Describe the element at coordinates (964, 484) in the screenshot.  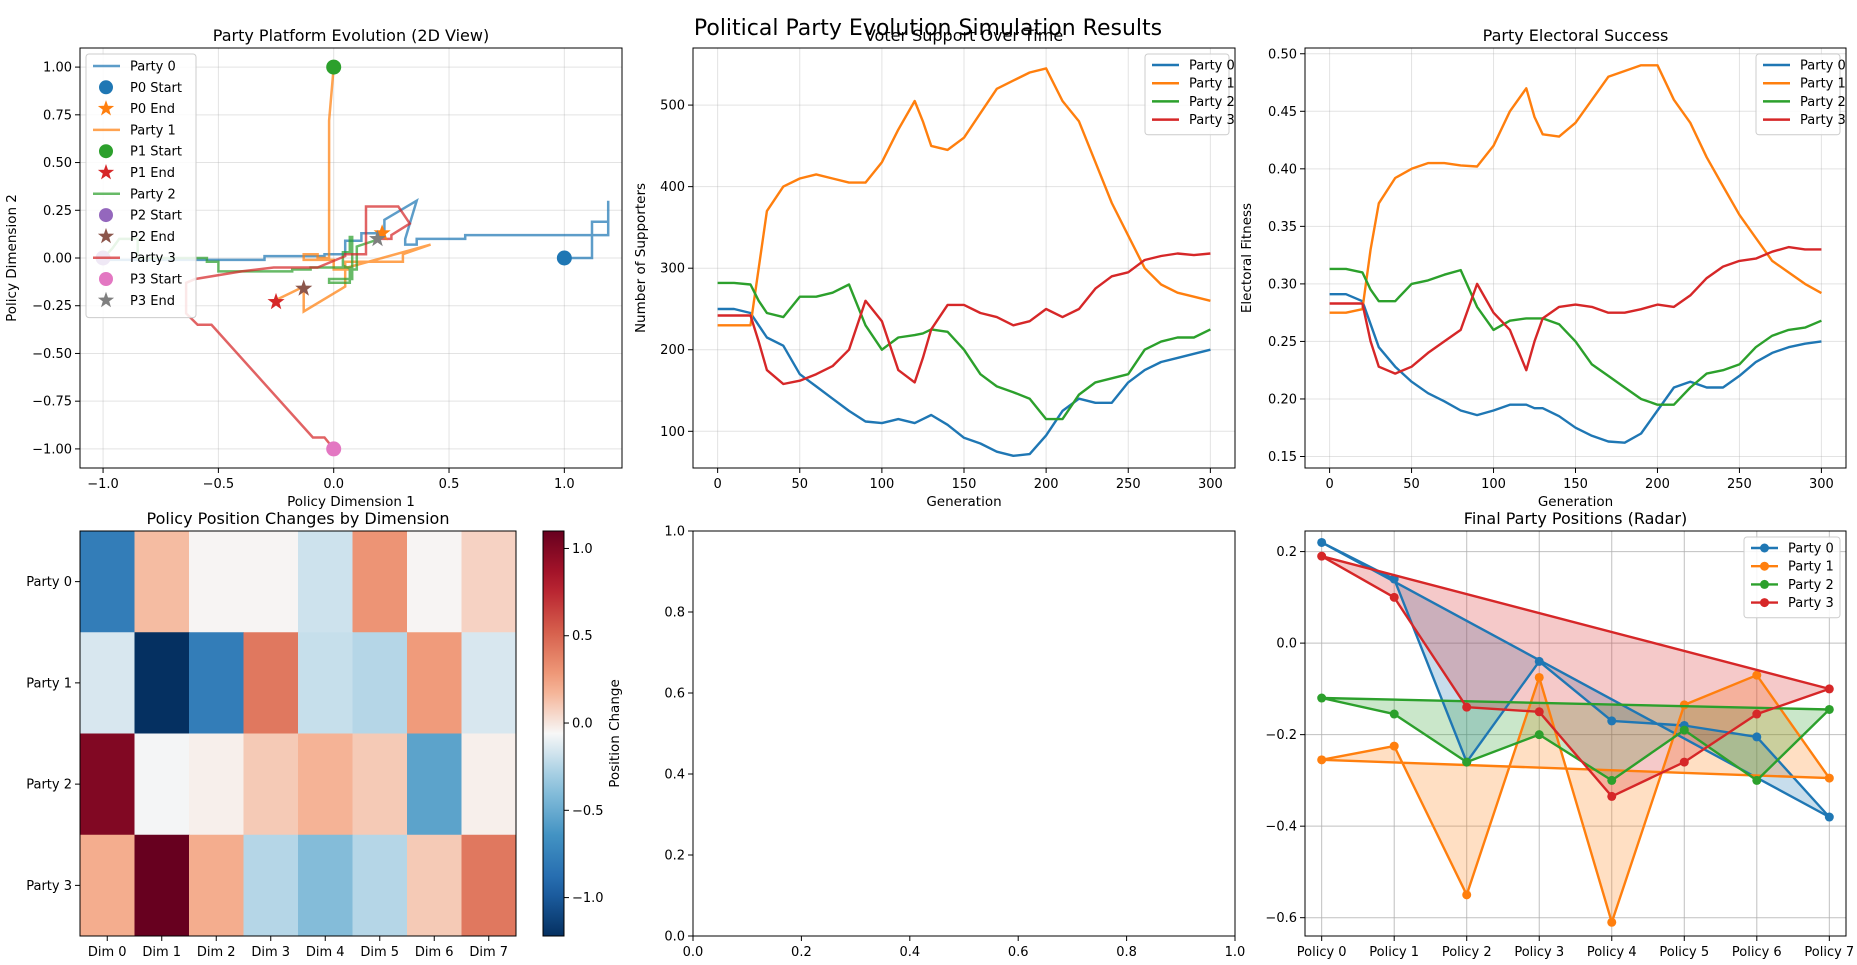
I see `x-tick-label: 150` at that location.